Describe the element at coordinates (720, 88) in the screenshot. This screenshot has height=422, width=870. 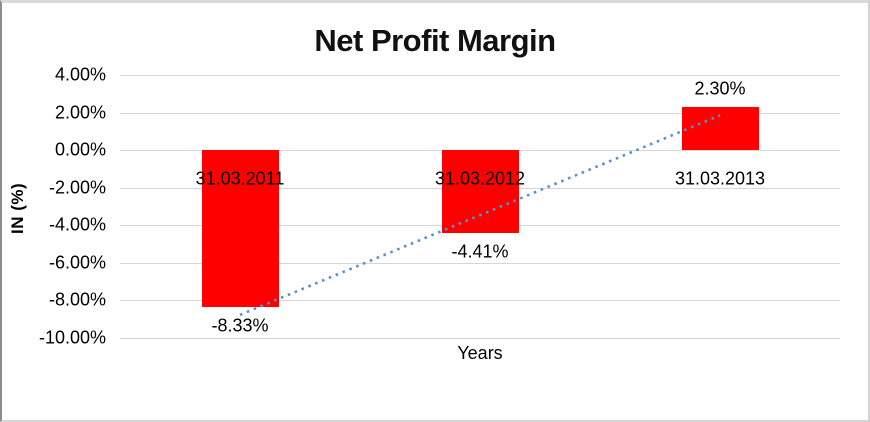
I see `value-label: 2.30%` at that location.